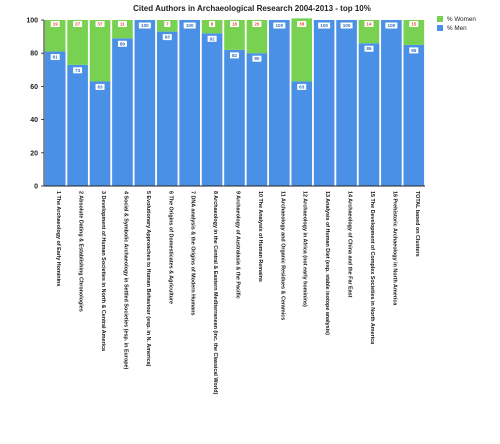 This screenshot has height=444, width=500. What do you see at coordinates (32, 21) in the screenshot?
I see `y-tick-label: 100` at bounding box center [32, 21].